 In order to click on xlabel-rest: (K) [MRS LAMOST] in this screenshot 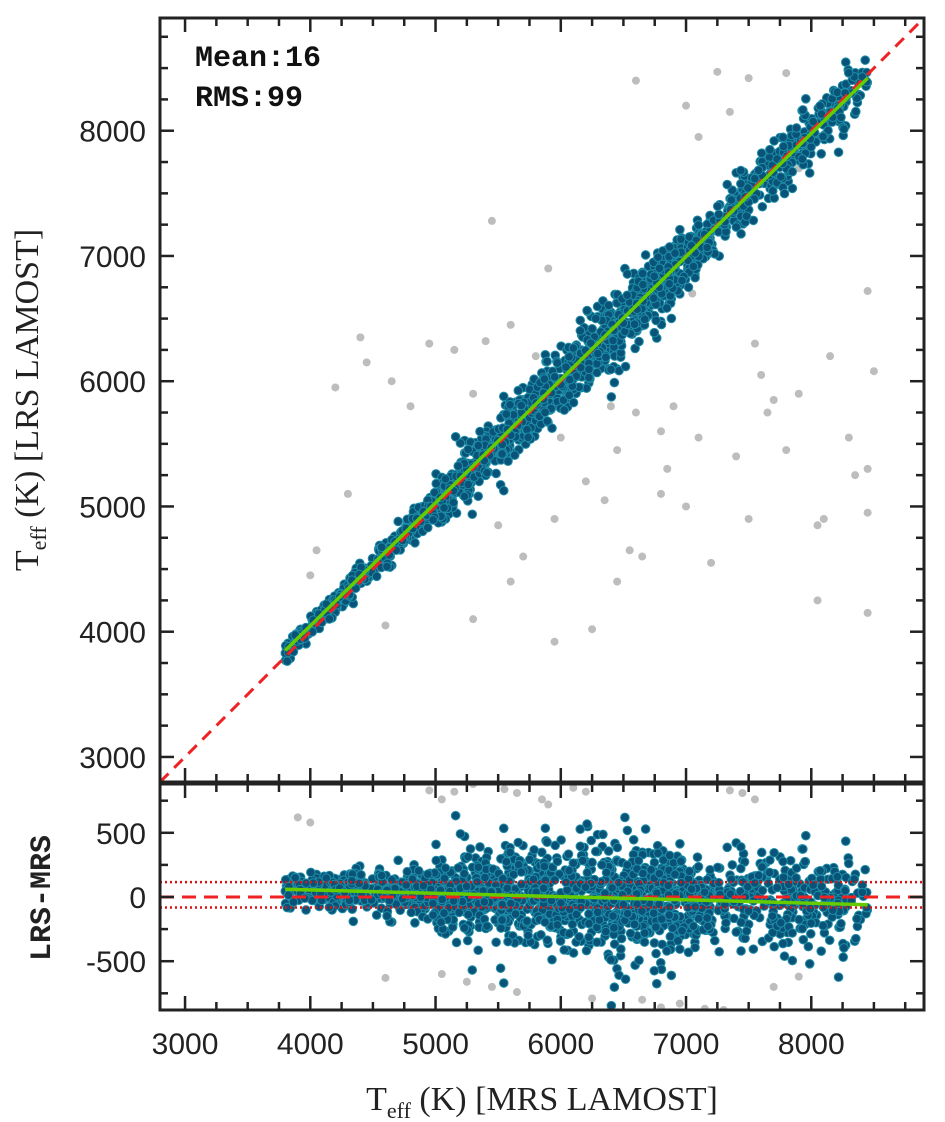, I will do `click(564, 1099)`.